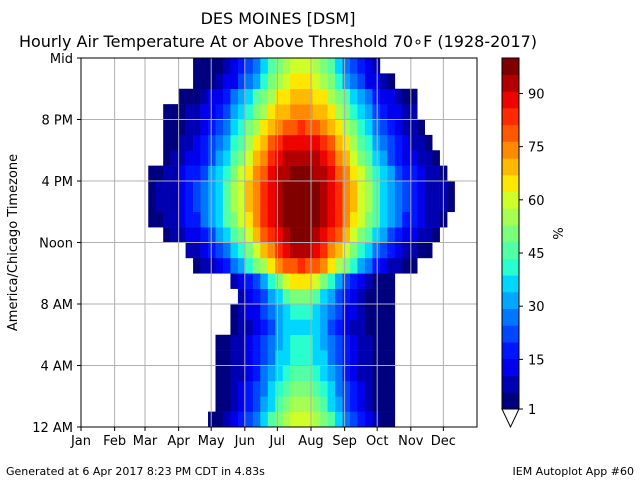 Image resolution: width=640 pixels, height=480 pixels. What do you see at coordinates (56, 305) in the screenshot?
I see `y-tick-label: 8 AM` at bounding box center [56, 305].